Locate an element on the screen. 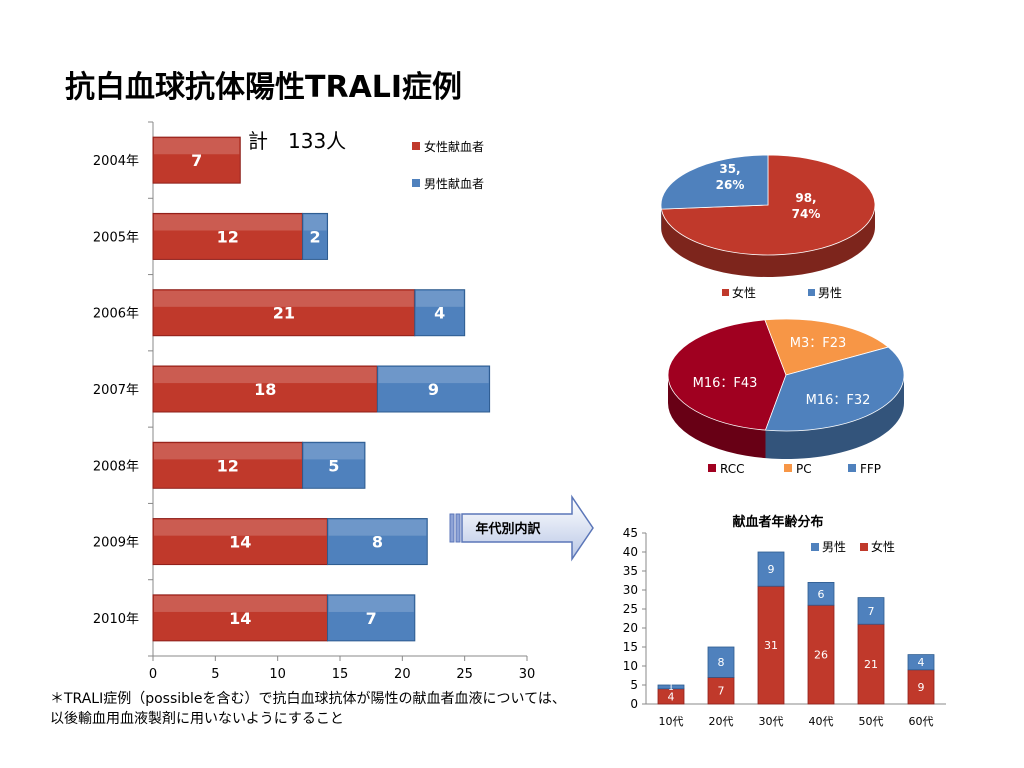  y-category-label: 2004年 is located at coordinates (116, 161).